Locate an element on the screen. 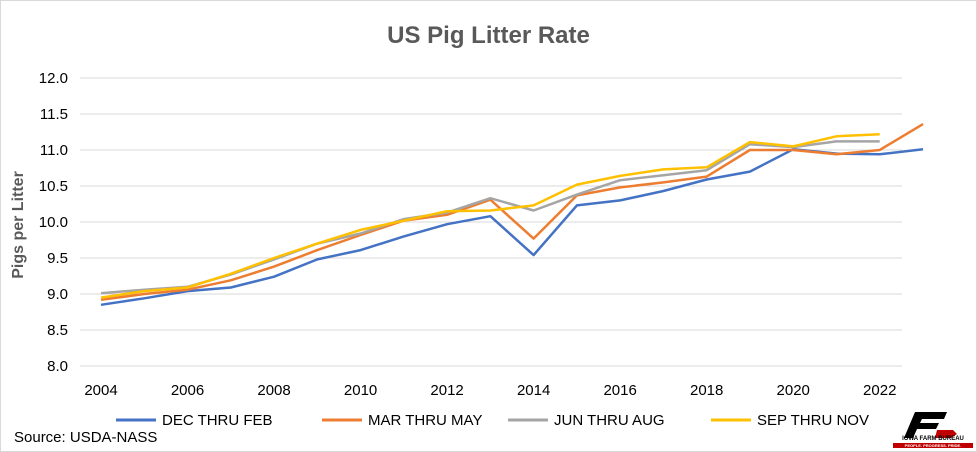 The width and height of the screenshot is (977, 452). y-tick-labels: 8.0 8.5 9.0 9.5 10.0 10.5 11.0 11.5 12.0 is located at coordinates (53, 222).